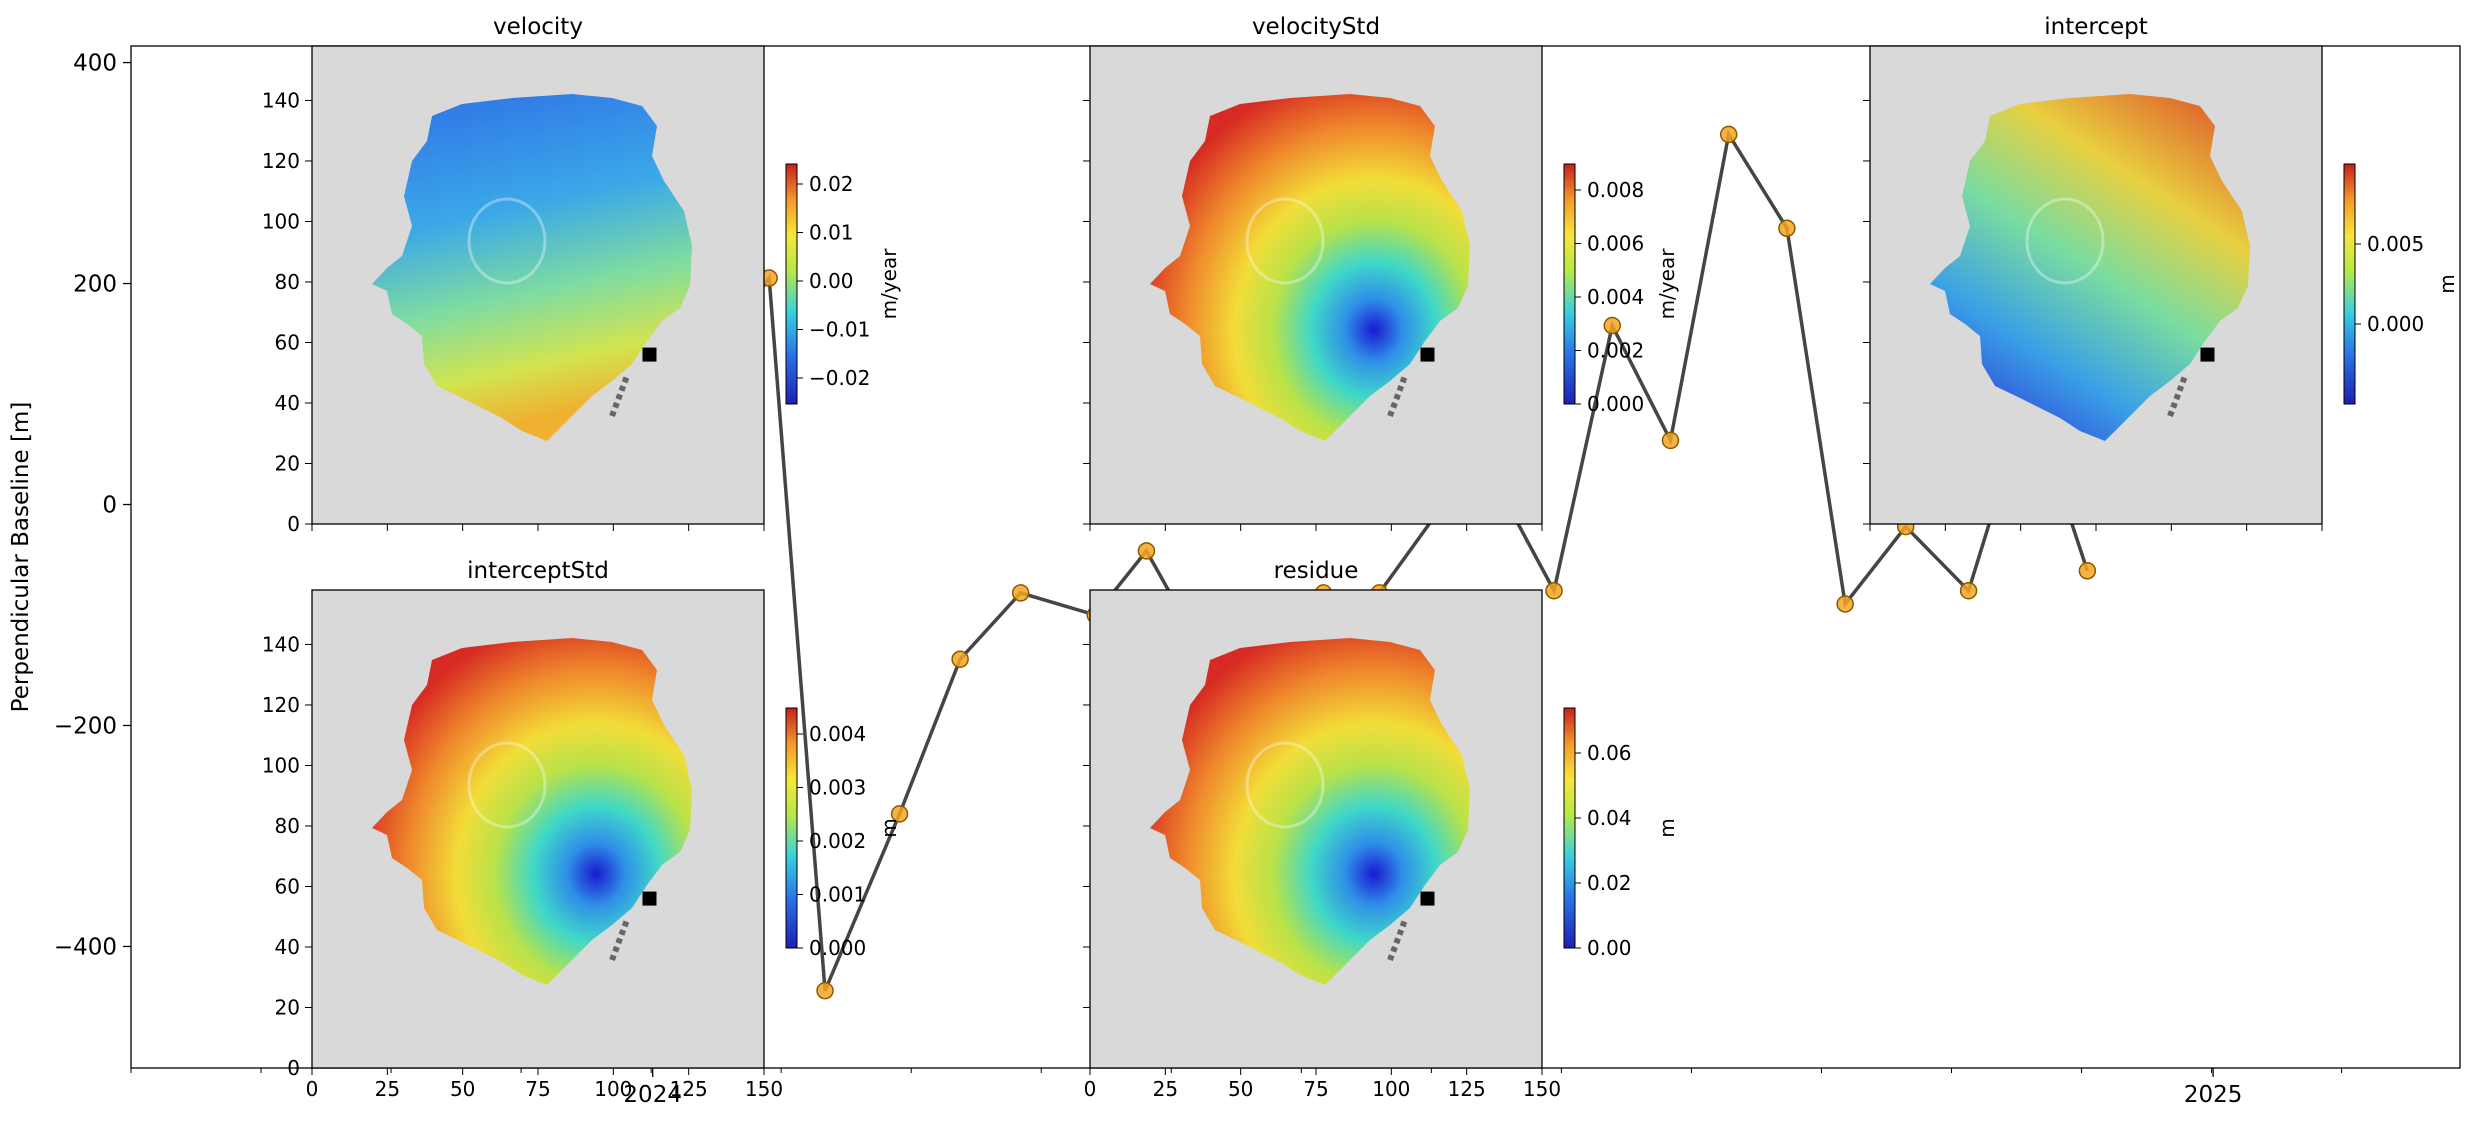 This screenshot has height=1121, width=2476. What do you see at coordinates (95, 64) in the screenshot?
I see `main-y-tick-label: 400` at bounding box center [95, 64].